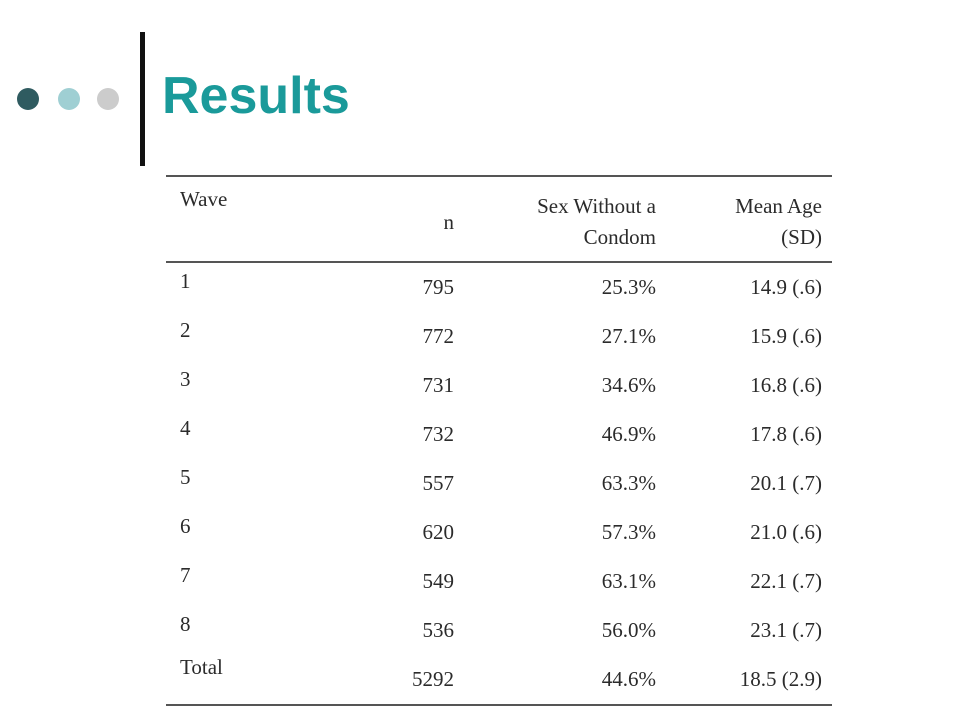 This screenshot has height=720, width=960. What do you see at coordinates (628, 434) in the screenshot?
I see `cell-sex-without-condom: 46.9%` at bounding box center [628, 434].